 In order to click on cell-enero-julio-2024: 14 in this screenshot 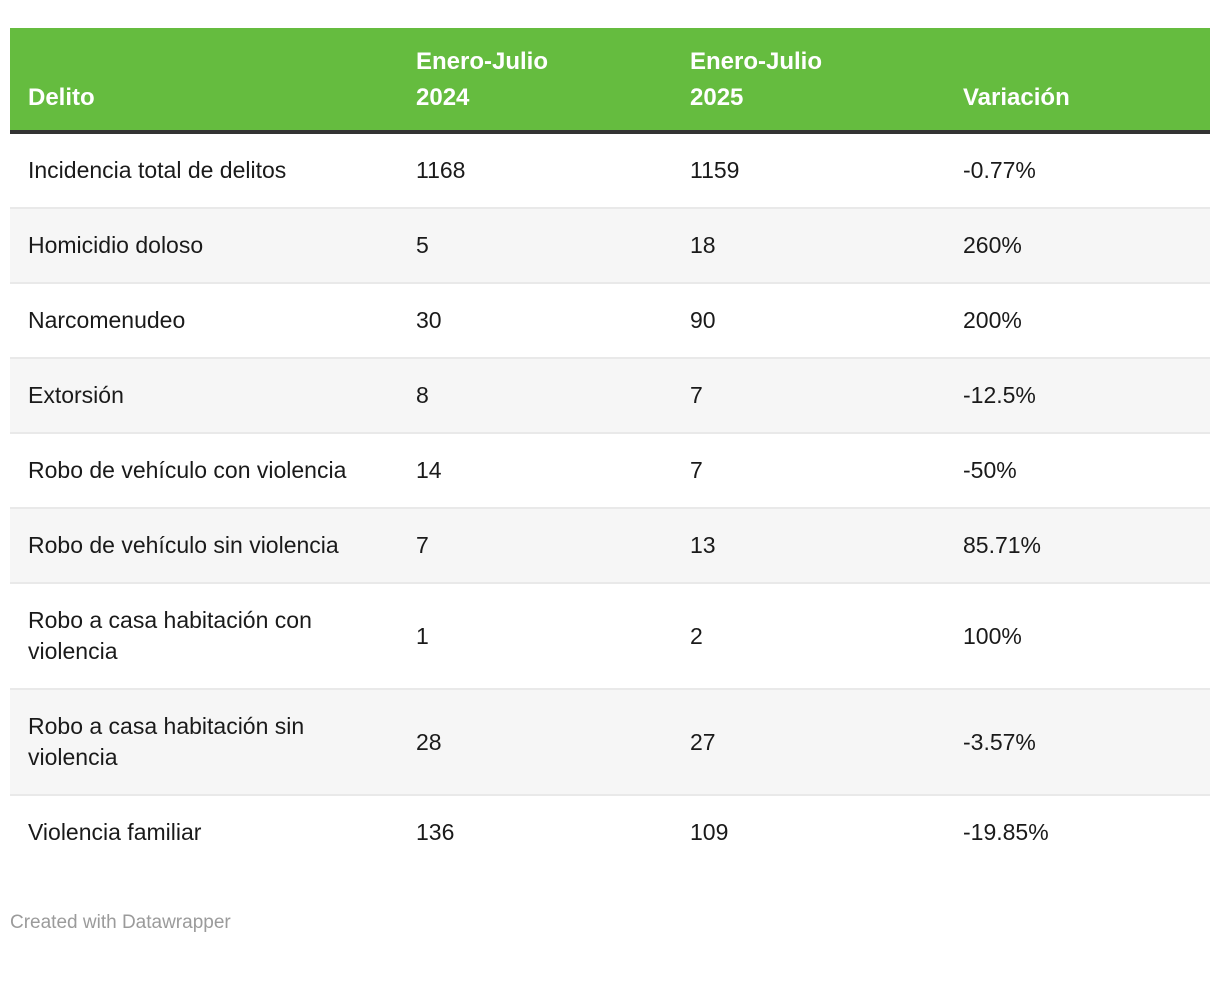, I will do `click(535, 470)`.